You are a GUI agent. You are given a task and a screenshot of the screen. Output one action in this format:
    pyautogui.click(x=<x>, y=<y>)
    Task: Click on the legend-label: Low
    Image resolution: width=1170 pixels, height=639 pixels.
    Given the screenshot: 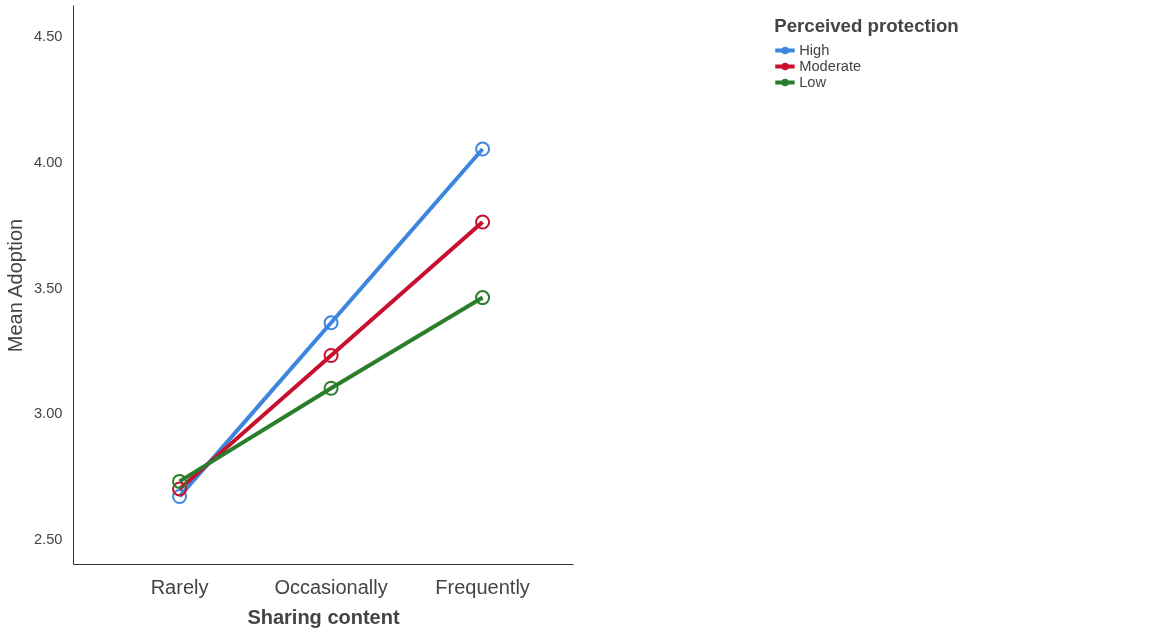 What is the action you would take?
    pyautogui.click(x=813, y=82)
    